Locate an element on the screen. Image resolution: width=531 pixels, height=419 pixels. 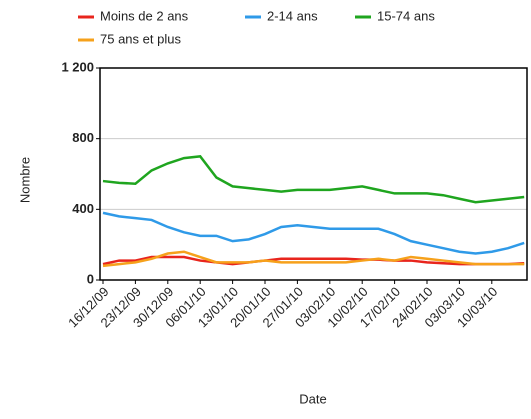
y-tick-label: 400 is located at coordinates (83, 208).